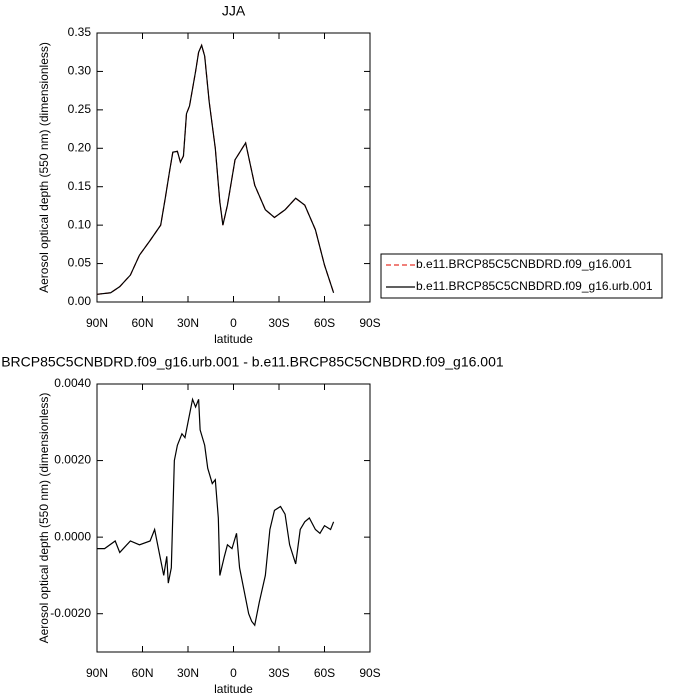 The height and width of the screenshot is (700, 700). Describe the element at coordinates (80, 32) in the screenshot. I see `y-tick-label: 0.35` at that location.